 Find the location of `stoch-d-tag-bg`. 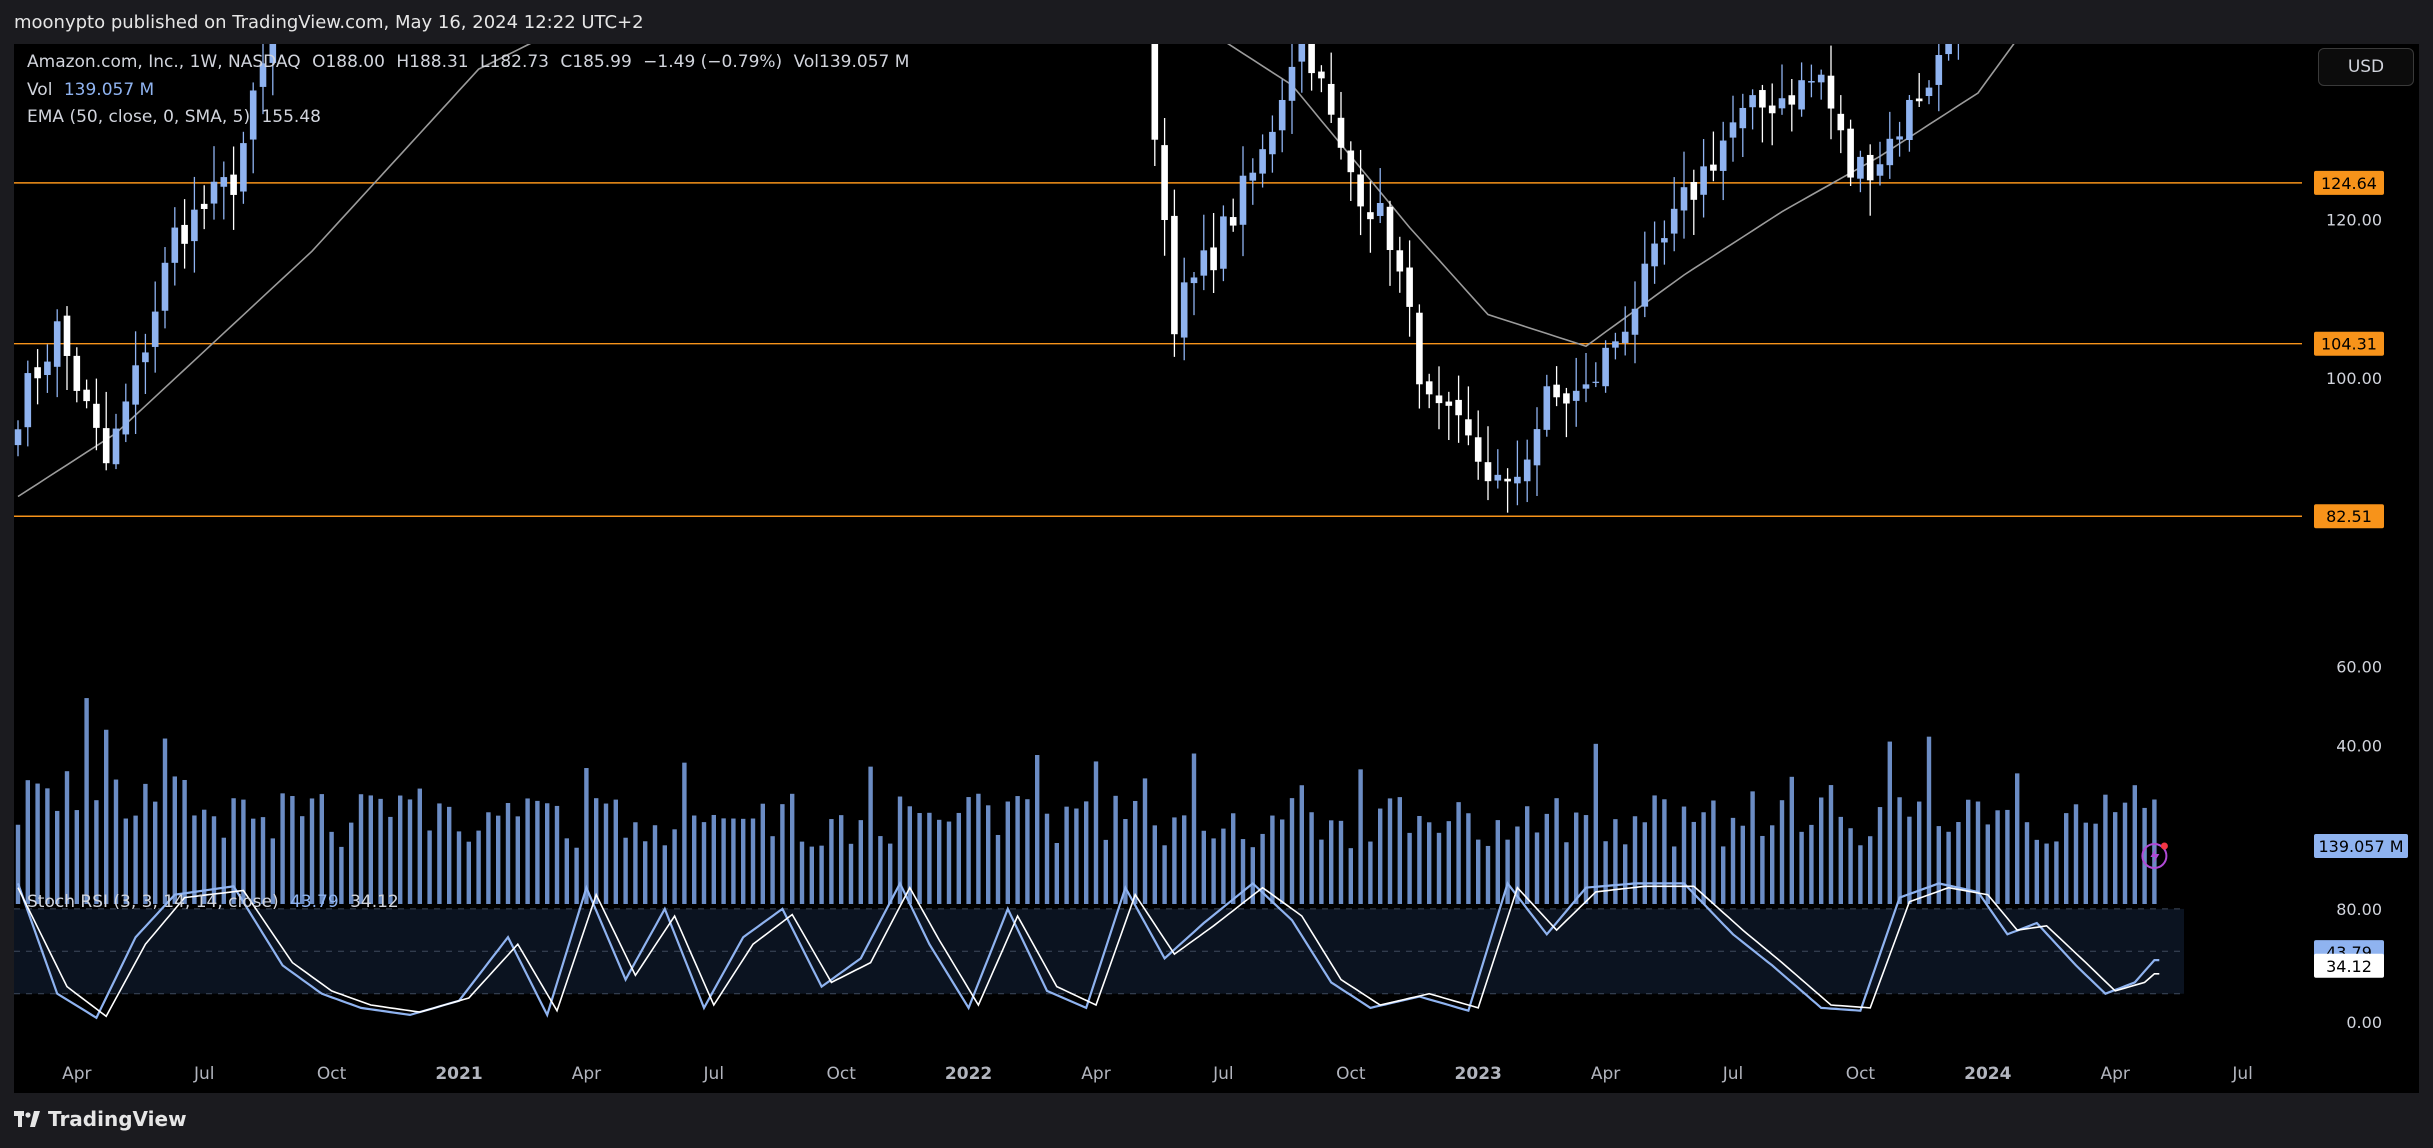

stoch-d-tag-bg is located at coordinates (2349, 965).